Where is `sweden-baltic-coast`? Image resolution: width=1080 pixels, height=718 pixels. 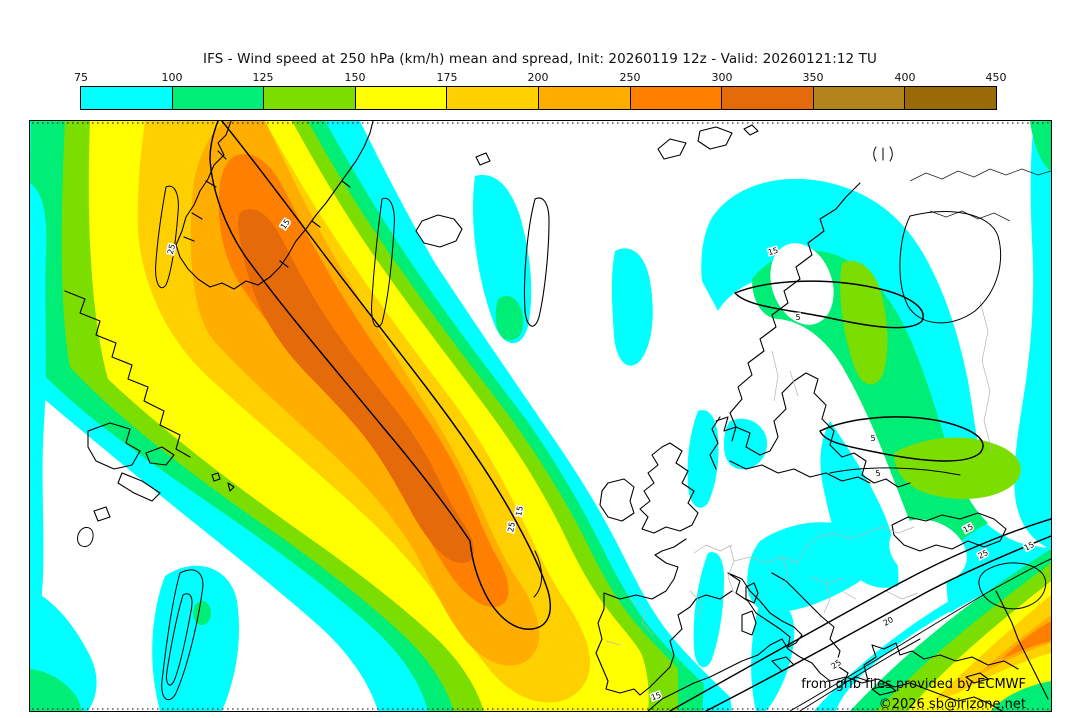 sweden-baltic-coast is located at coordinates (820, 430).